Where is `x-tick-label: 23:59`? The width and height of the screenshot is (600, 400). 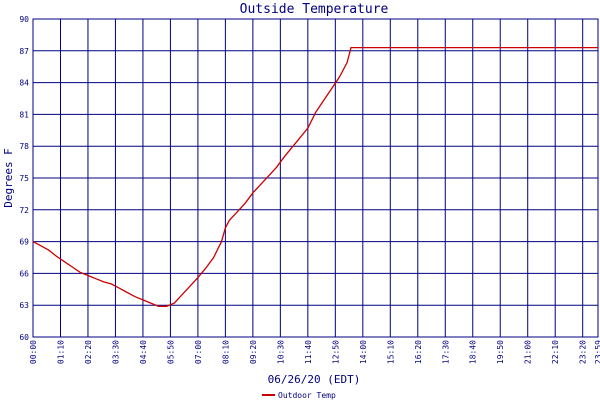
x-tick-label: 23:59 is located at coordinates (597, 352).